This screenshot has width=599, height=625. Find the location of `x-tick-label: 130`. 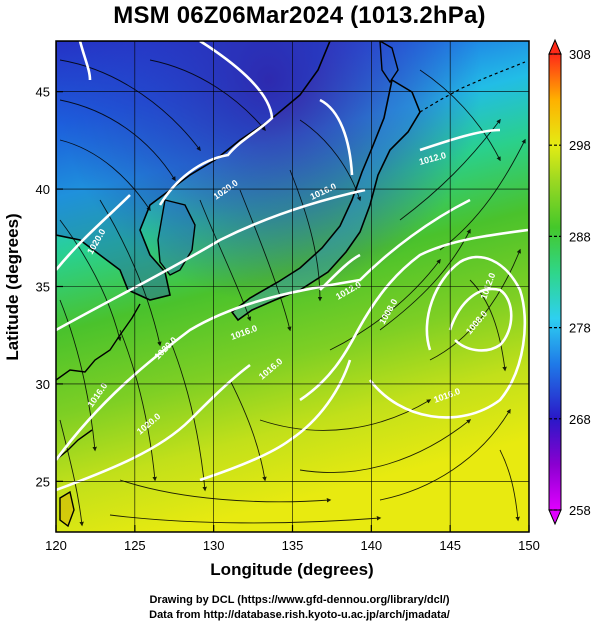

x-tick-label: 130 is located at coordinates (214, 545).